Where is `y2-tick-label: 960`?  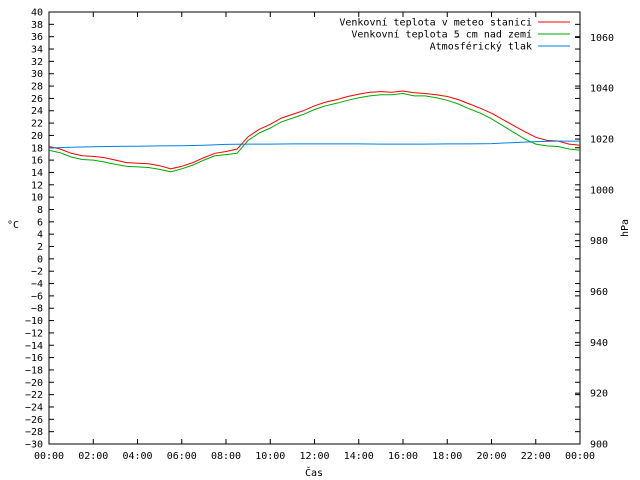
y2-tick-label: 960 is located at coordinates (599, 292).